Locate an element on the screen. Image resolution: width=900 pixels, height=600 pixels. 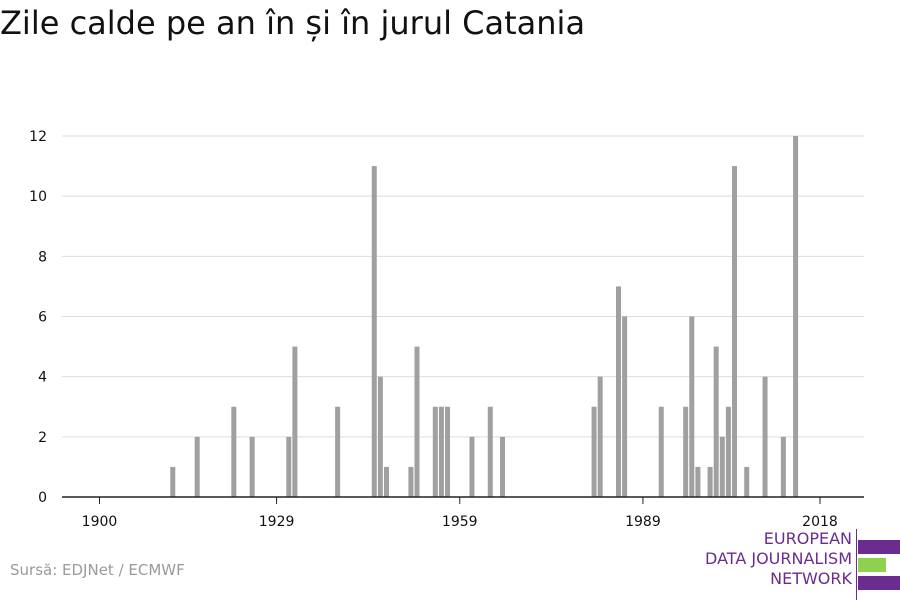
logo-text: EUROPEAN DATA JOURNALISM NETWORK is located at coordinates (778, 559).